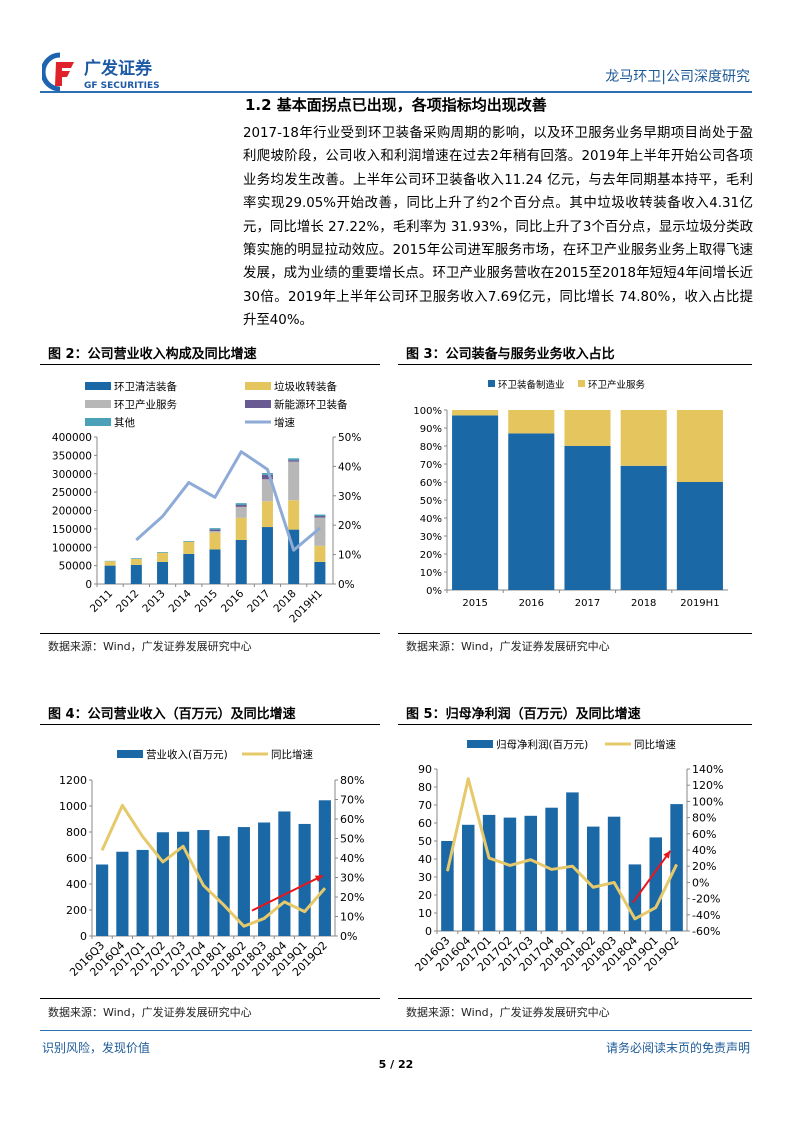 This screenshot has height=1122, width=793. Describe the element at coordinates (352, 917) in the screenshot. I see `y-right-tick-label: 10%` at that location.